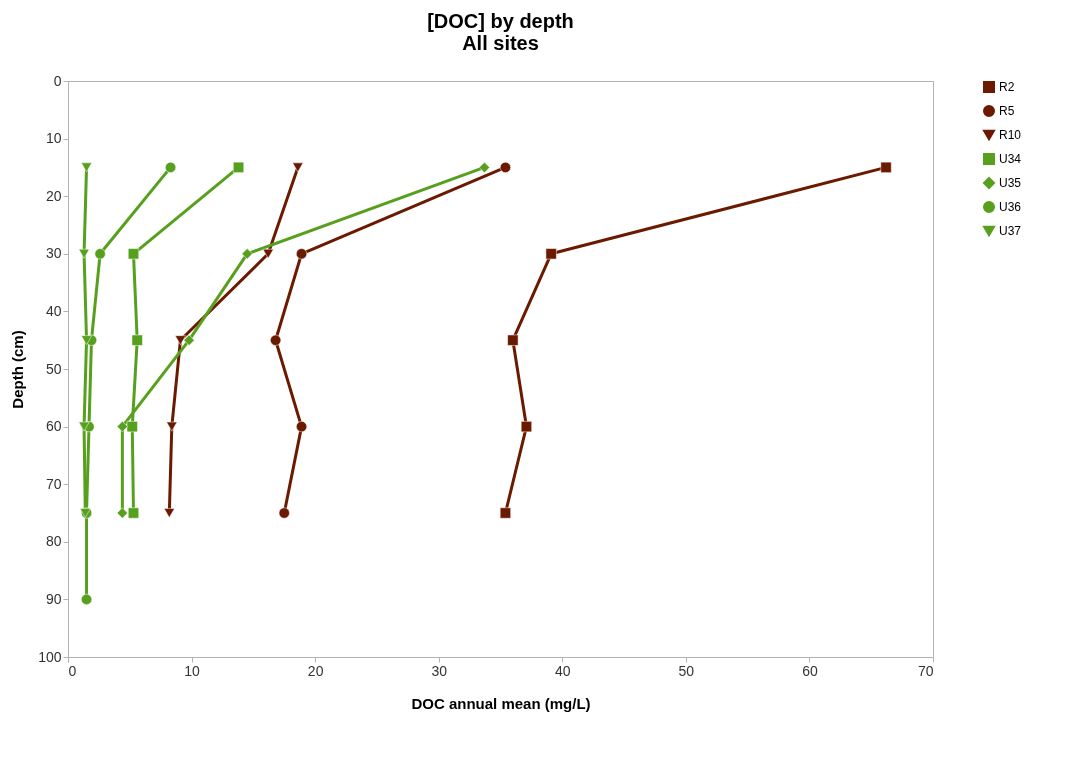 The image size is (1082, 758). What do you see at coordinates (53, 426) in the screenshot?
I see `y-tick-label: 60` at bounding box center [53, 426].